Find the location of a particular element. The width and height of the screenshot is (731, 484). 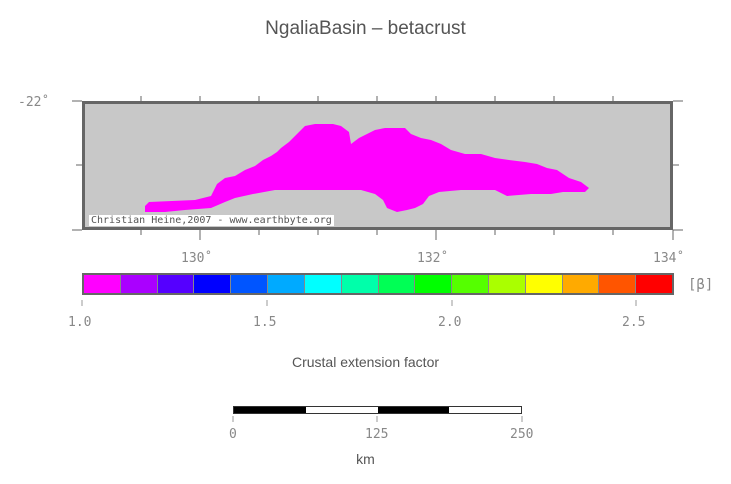

colorbar-tick-2-0: 2.0 is located at coordinates (450, 322).